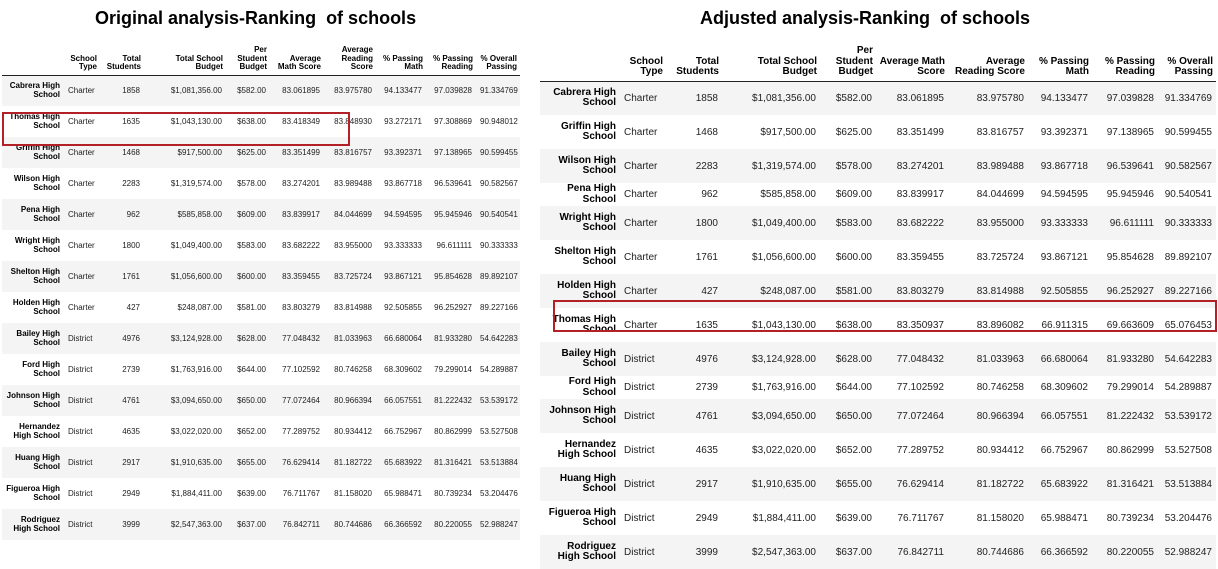 This screenshot has height=569, width=1218. What do you see at coordinates (453, 493) in the screenshot?
I see `table-cell: 80.739234` at bounding box center [453, 493].